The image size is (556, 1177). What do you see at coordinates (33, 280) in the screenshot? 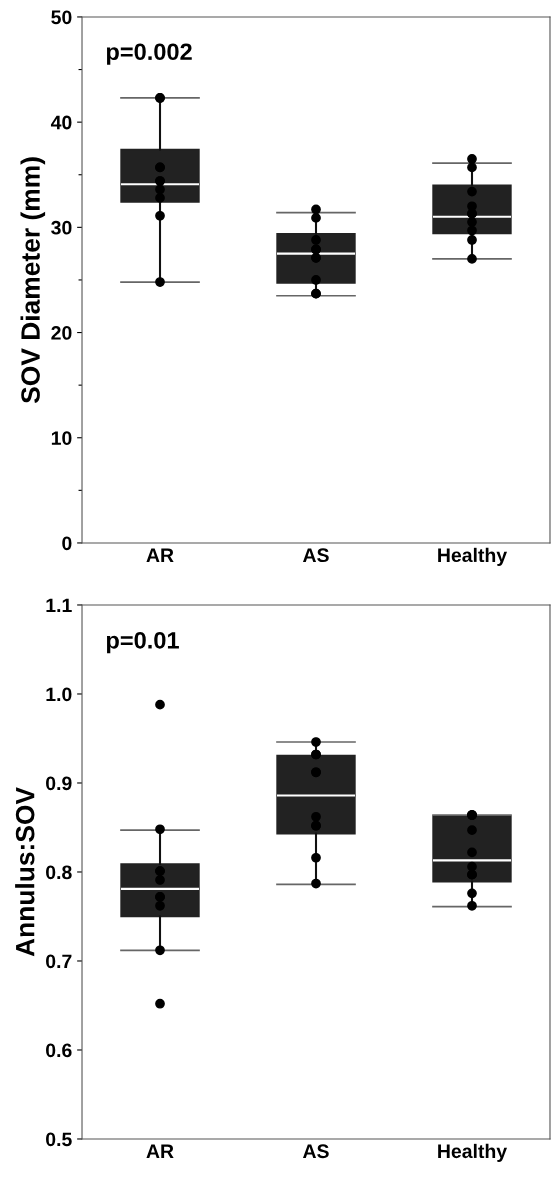
I see `y-axis-title: SOV Diameter (mm)` at bounding box center [33, 280].